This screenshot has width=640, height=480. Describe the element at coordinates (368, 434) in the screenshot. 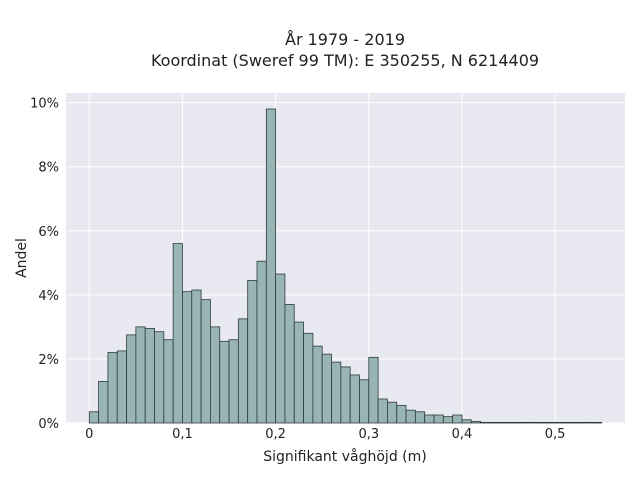

I see `x-tick-label: 0,3` at that location.